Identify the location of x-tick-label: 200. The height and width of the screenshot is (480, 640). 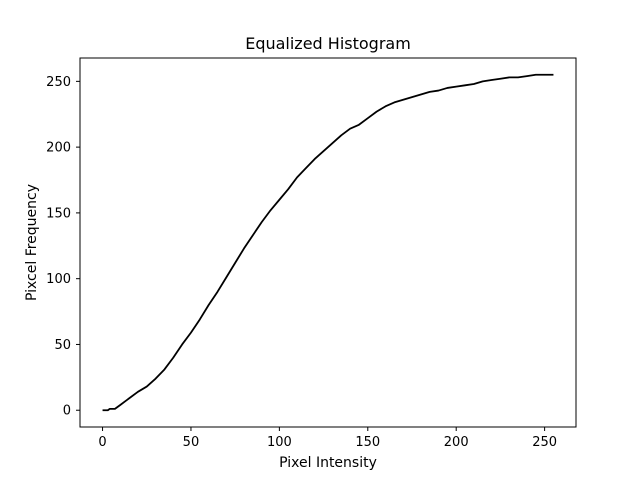
(456, 442).